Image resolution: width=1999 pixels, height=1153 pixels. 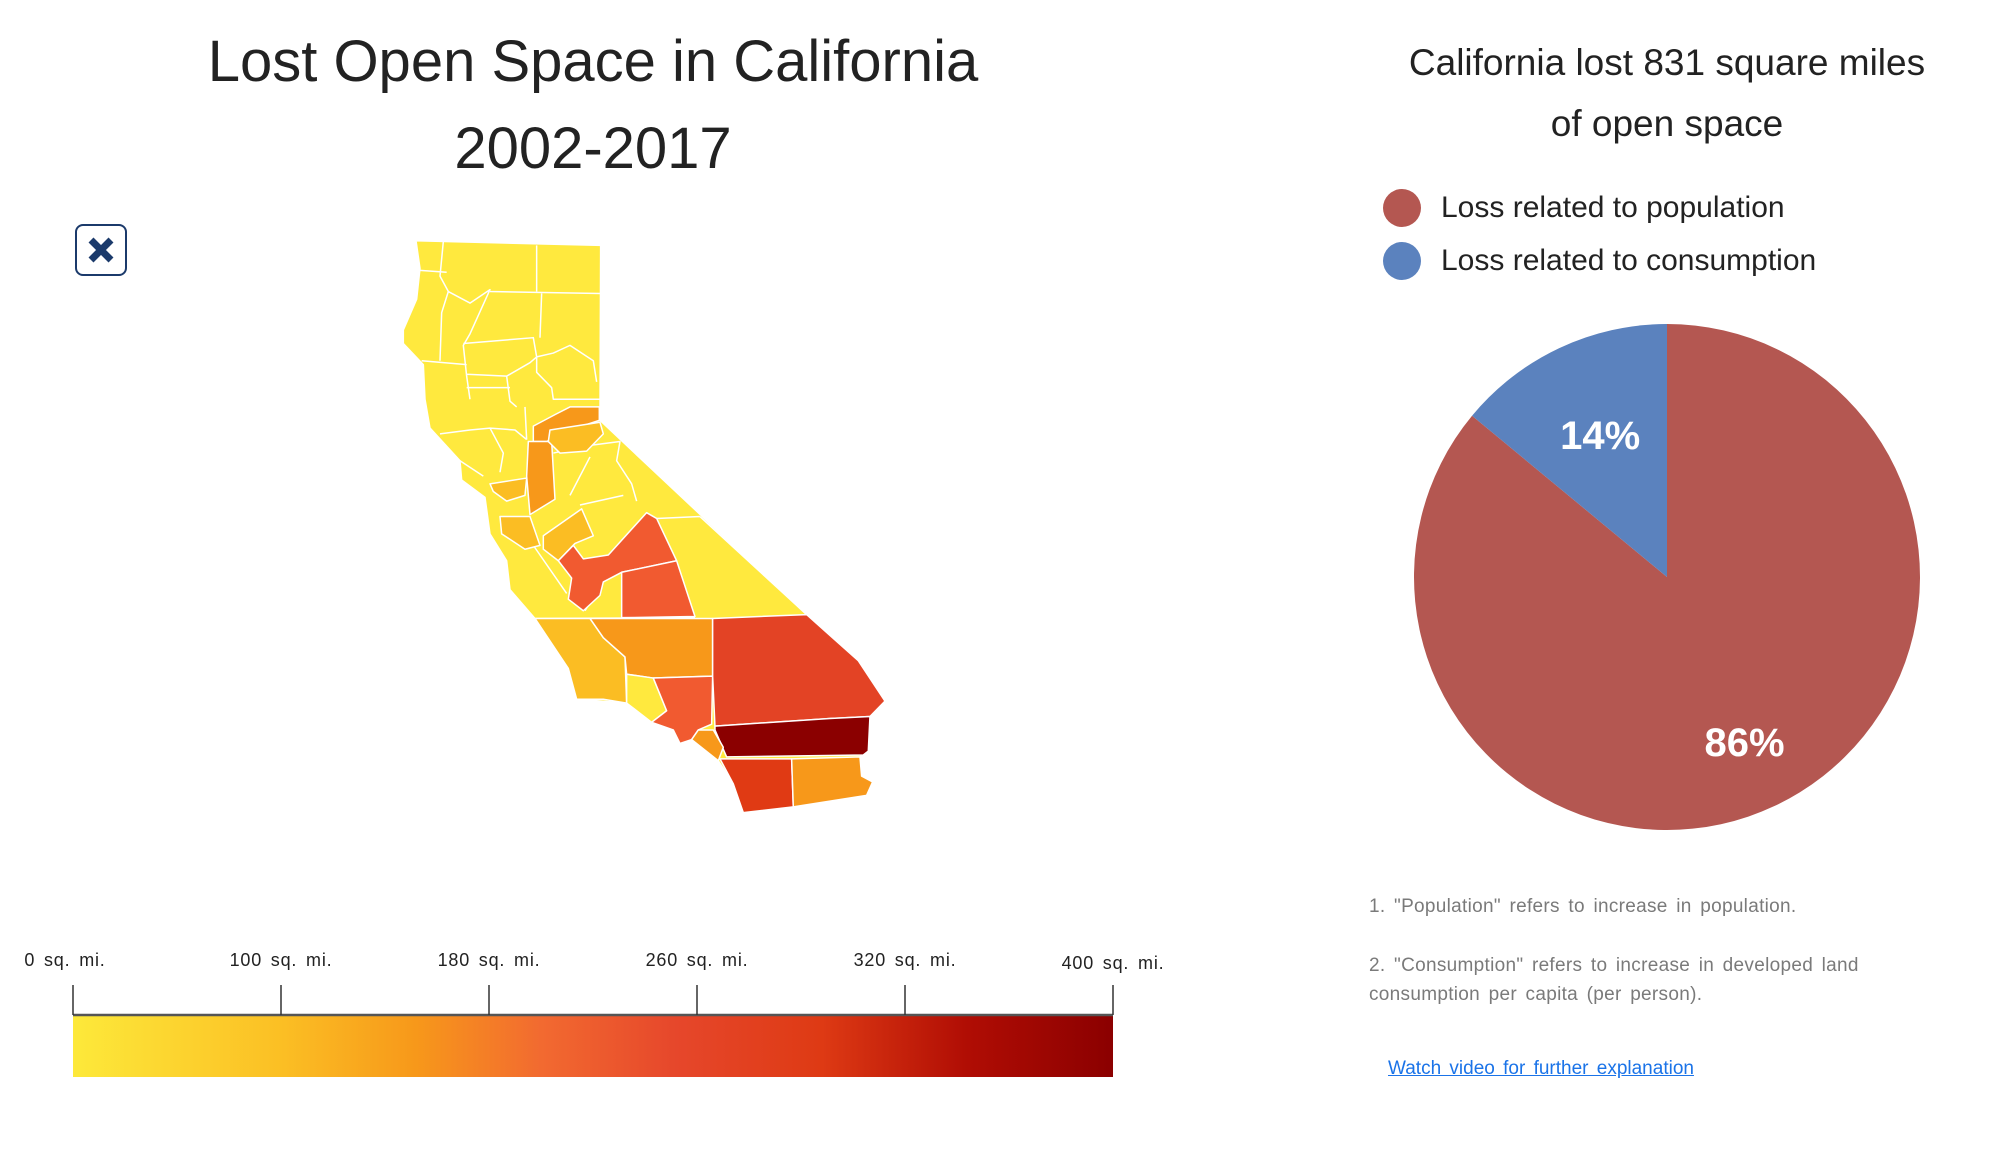 I want to click on legend-dot-population, so click(x=1402, y=208).